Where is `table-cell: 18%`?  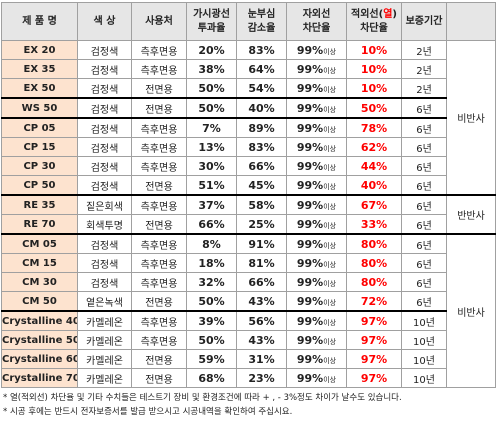 table-cell: 18% is located at coordinates (211, 263).